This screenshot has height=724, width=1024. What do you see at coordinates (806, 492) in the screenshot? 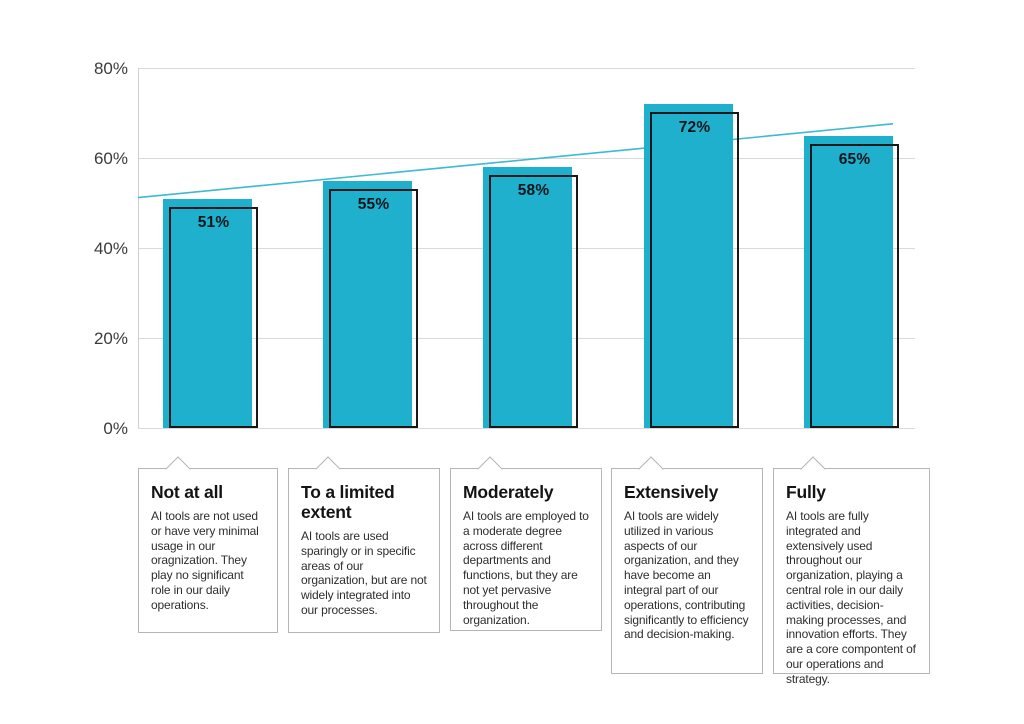
I see `callout-title-fully: Fully` at bounding box center [806, 492].